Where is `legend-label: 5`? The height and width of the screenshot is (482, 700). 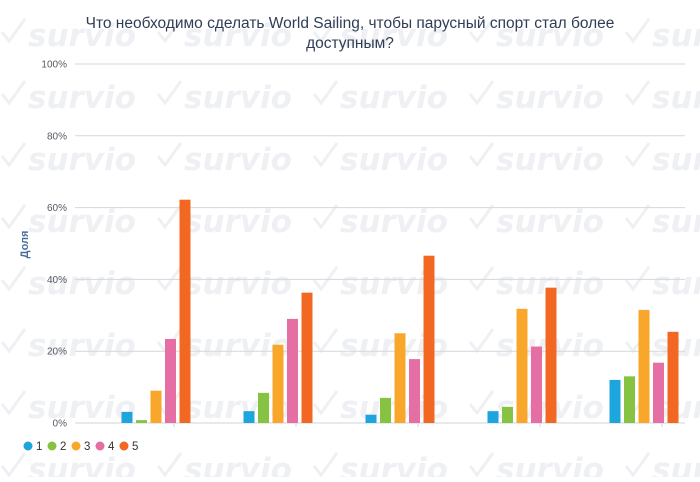
legend-label: 5 is located at coordinates (135, 447).